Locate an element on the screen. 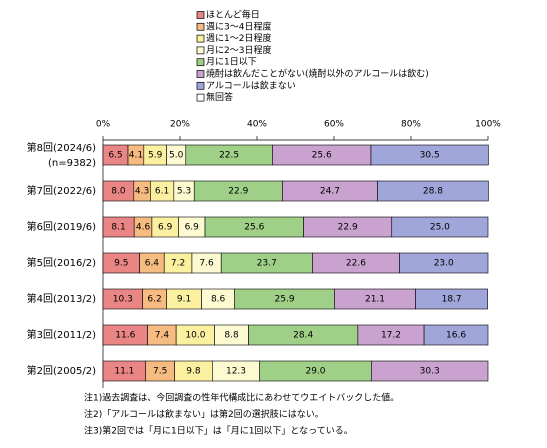 The image size is (547, 448). data-label: 25.9 is located at coordinates (285, 300).